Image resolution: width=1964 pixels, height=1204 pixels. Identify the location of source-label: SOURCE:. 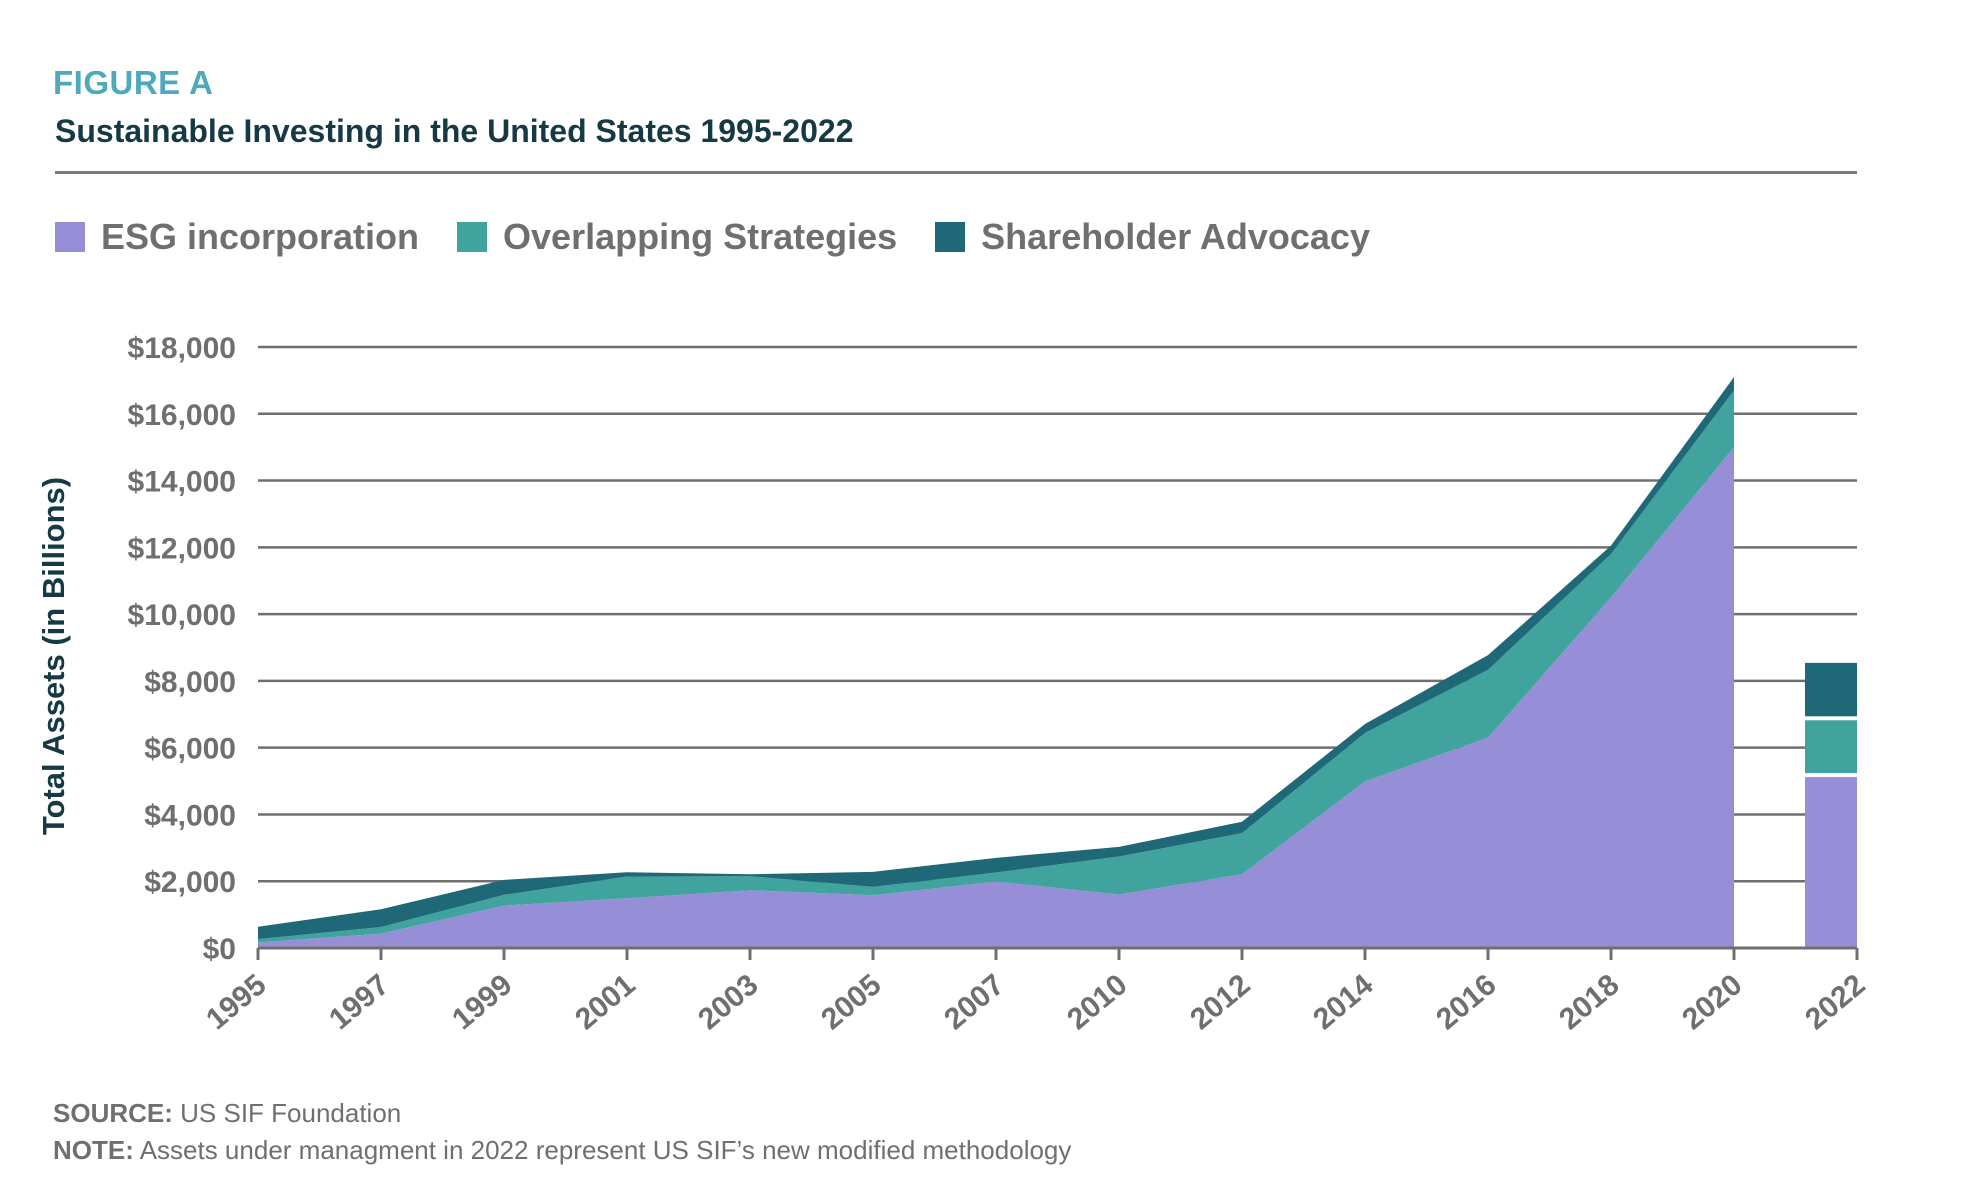
(113, 1113).